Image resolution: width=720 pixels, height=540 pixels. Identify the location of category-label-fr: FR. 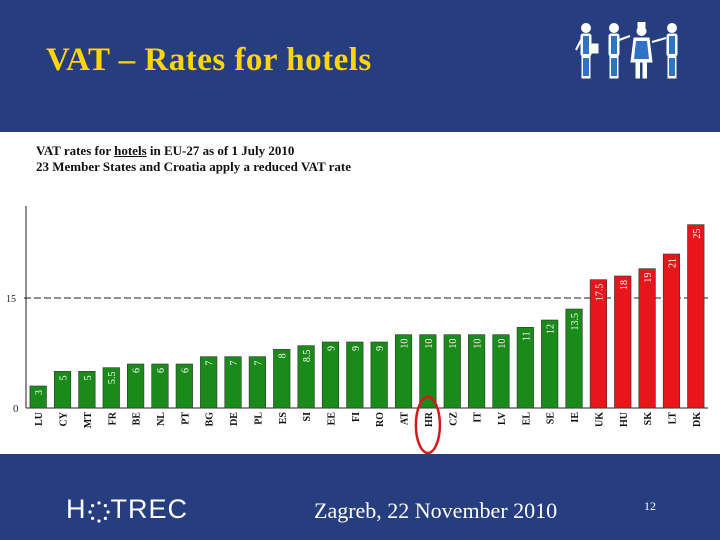
(112, 418).